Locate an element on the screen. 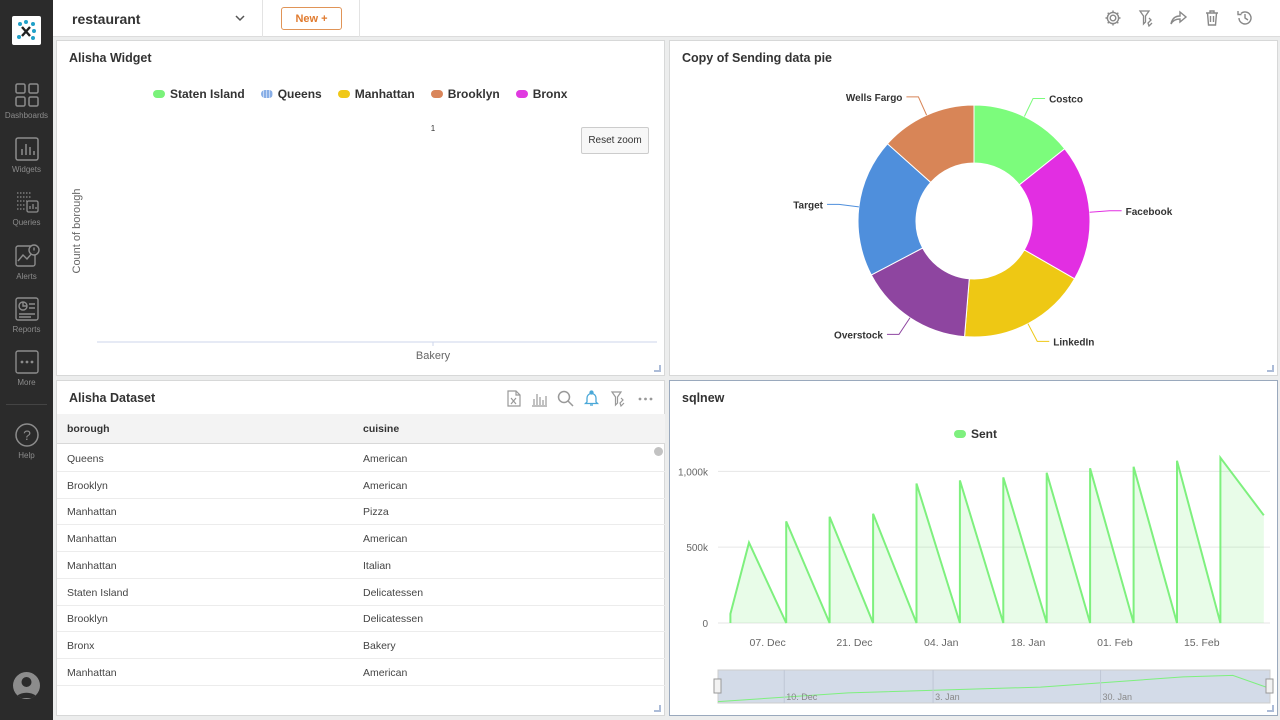  history-icon is located at coordinates (1245, 18).